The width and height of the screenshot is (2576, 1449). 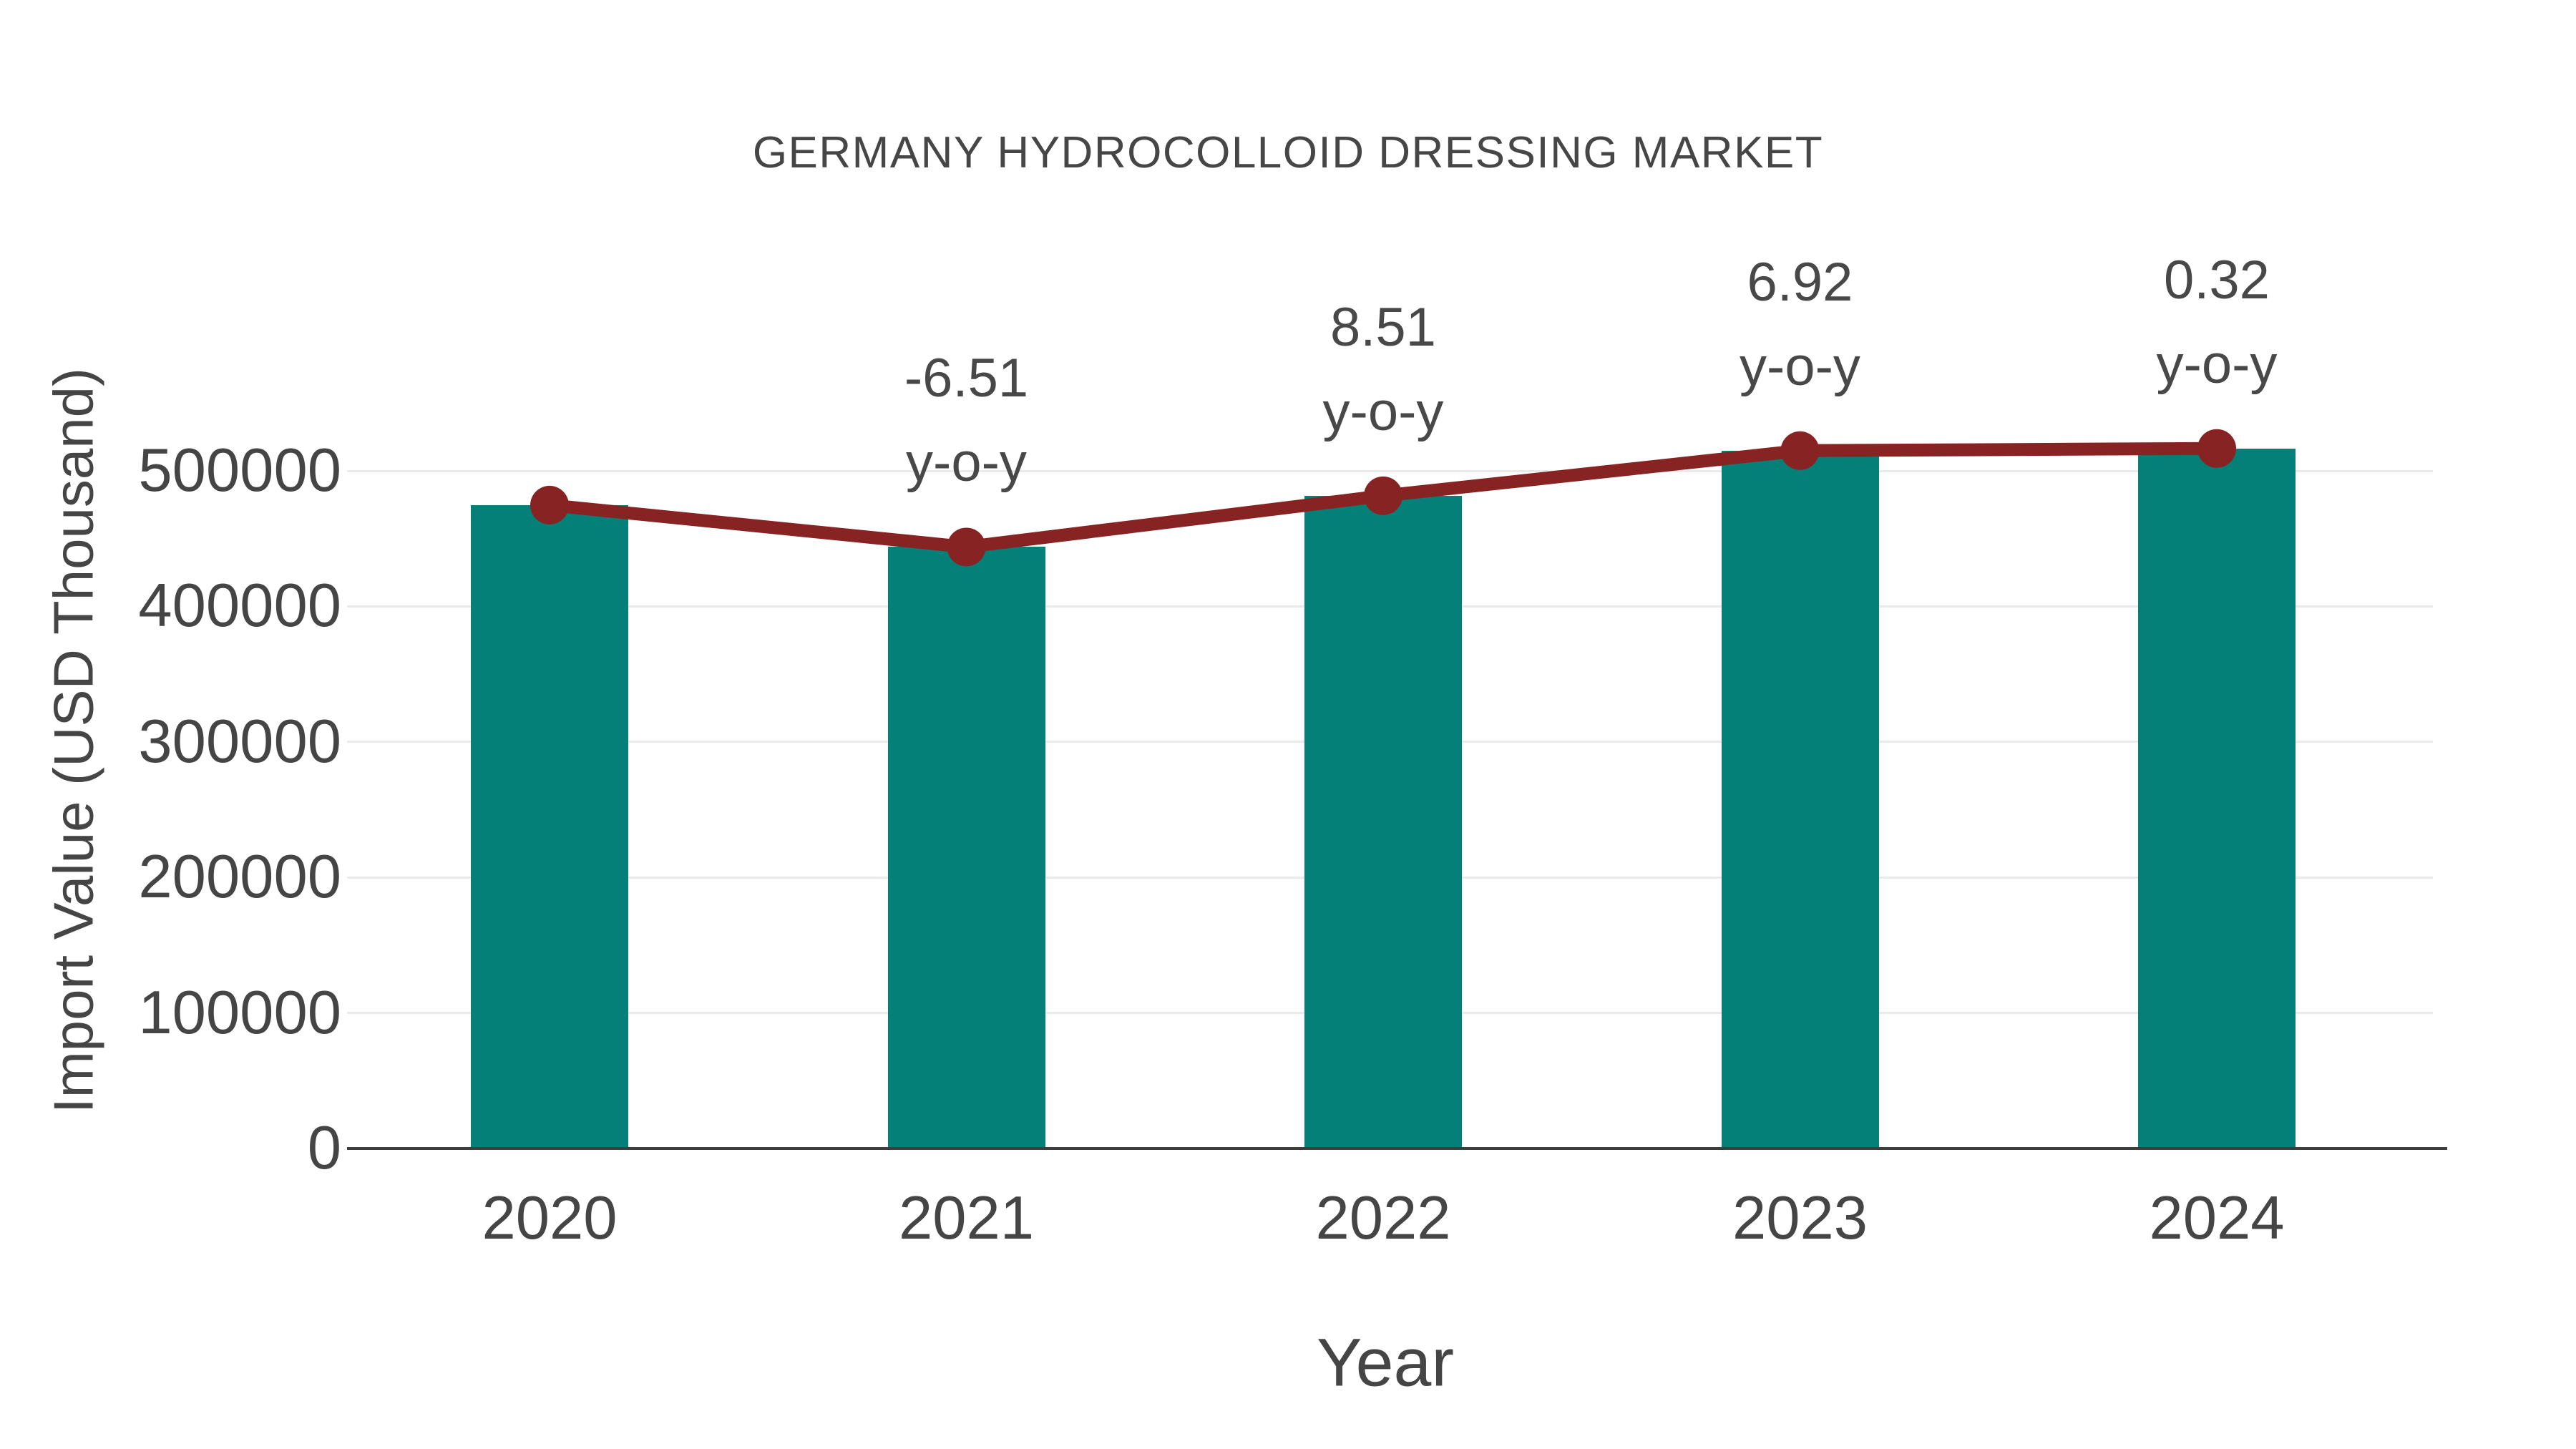 I want to click on x-tick-2020: 2020, so click(x=550, y=1218).